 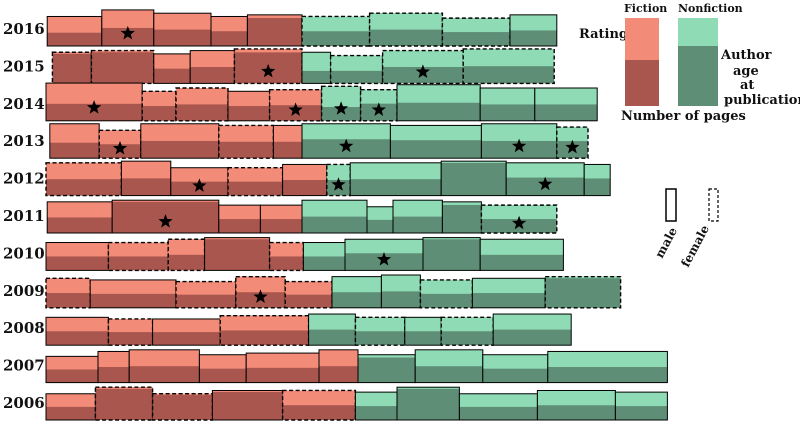 I want to click on legend-pages-label: Number of pages, so click(x=683, y=116).